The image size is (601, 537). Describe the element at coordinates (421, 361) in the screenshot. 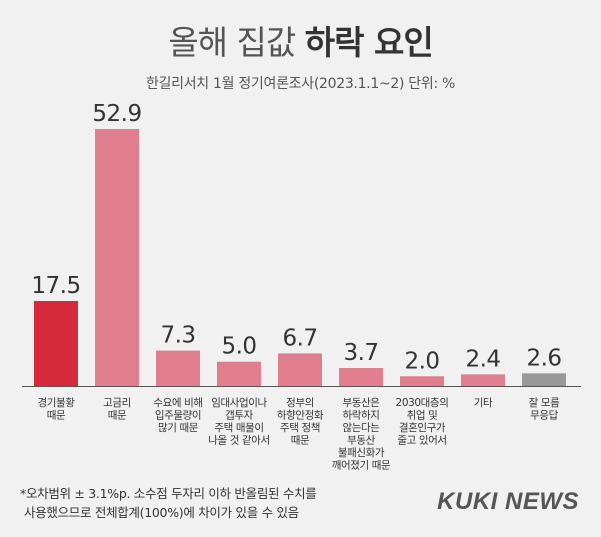

I see `data-label-7: 2.0` at that location.